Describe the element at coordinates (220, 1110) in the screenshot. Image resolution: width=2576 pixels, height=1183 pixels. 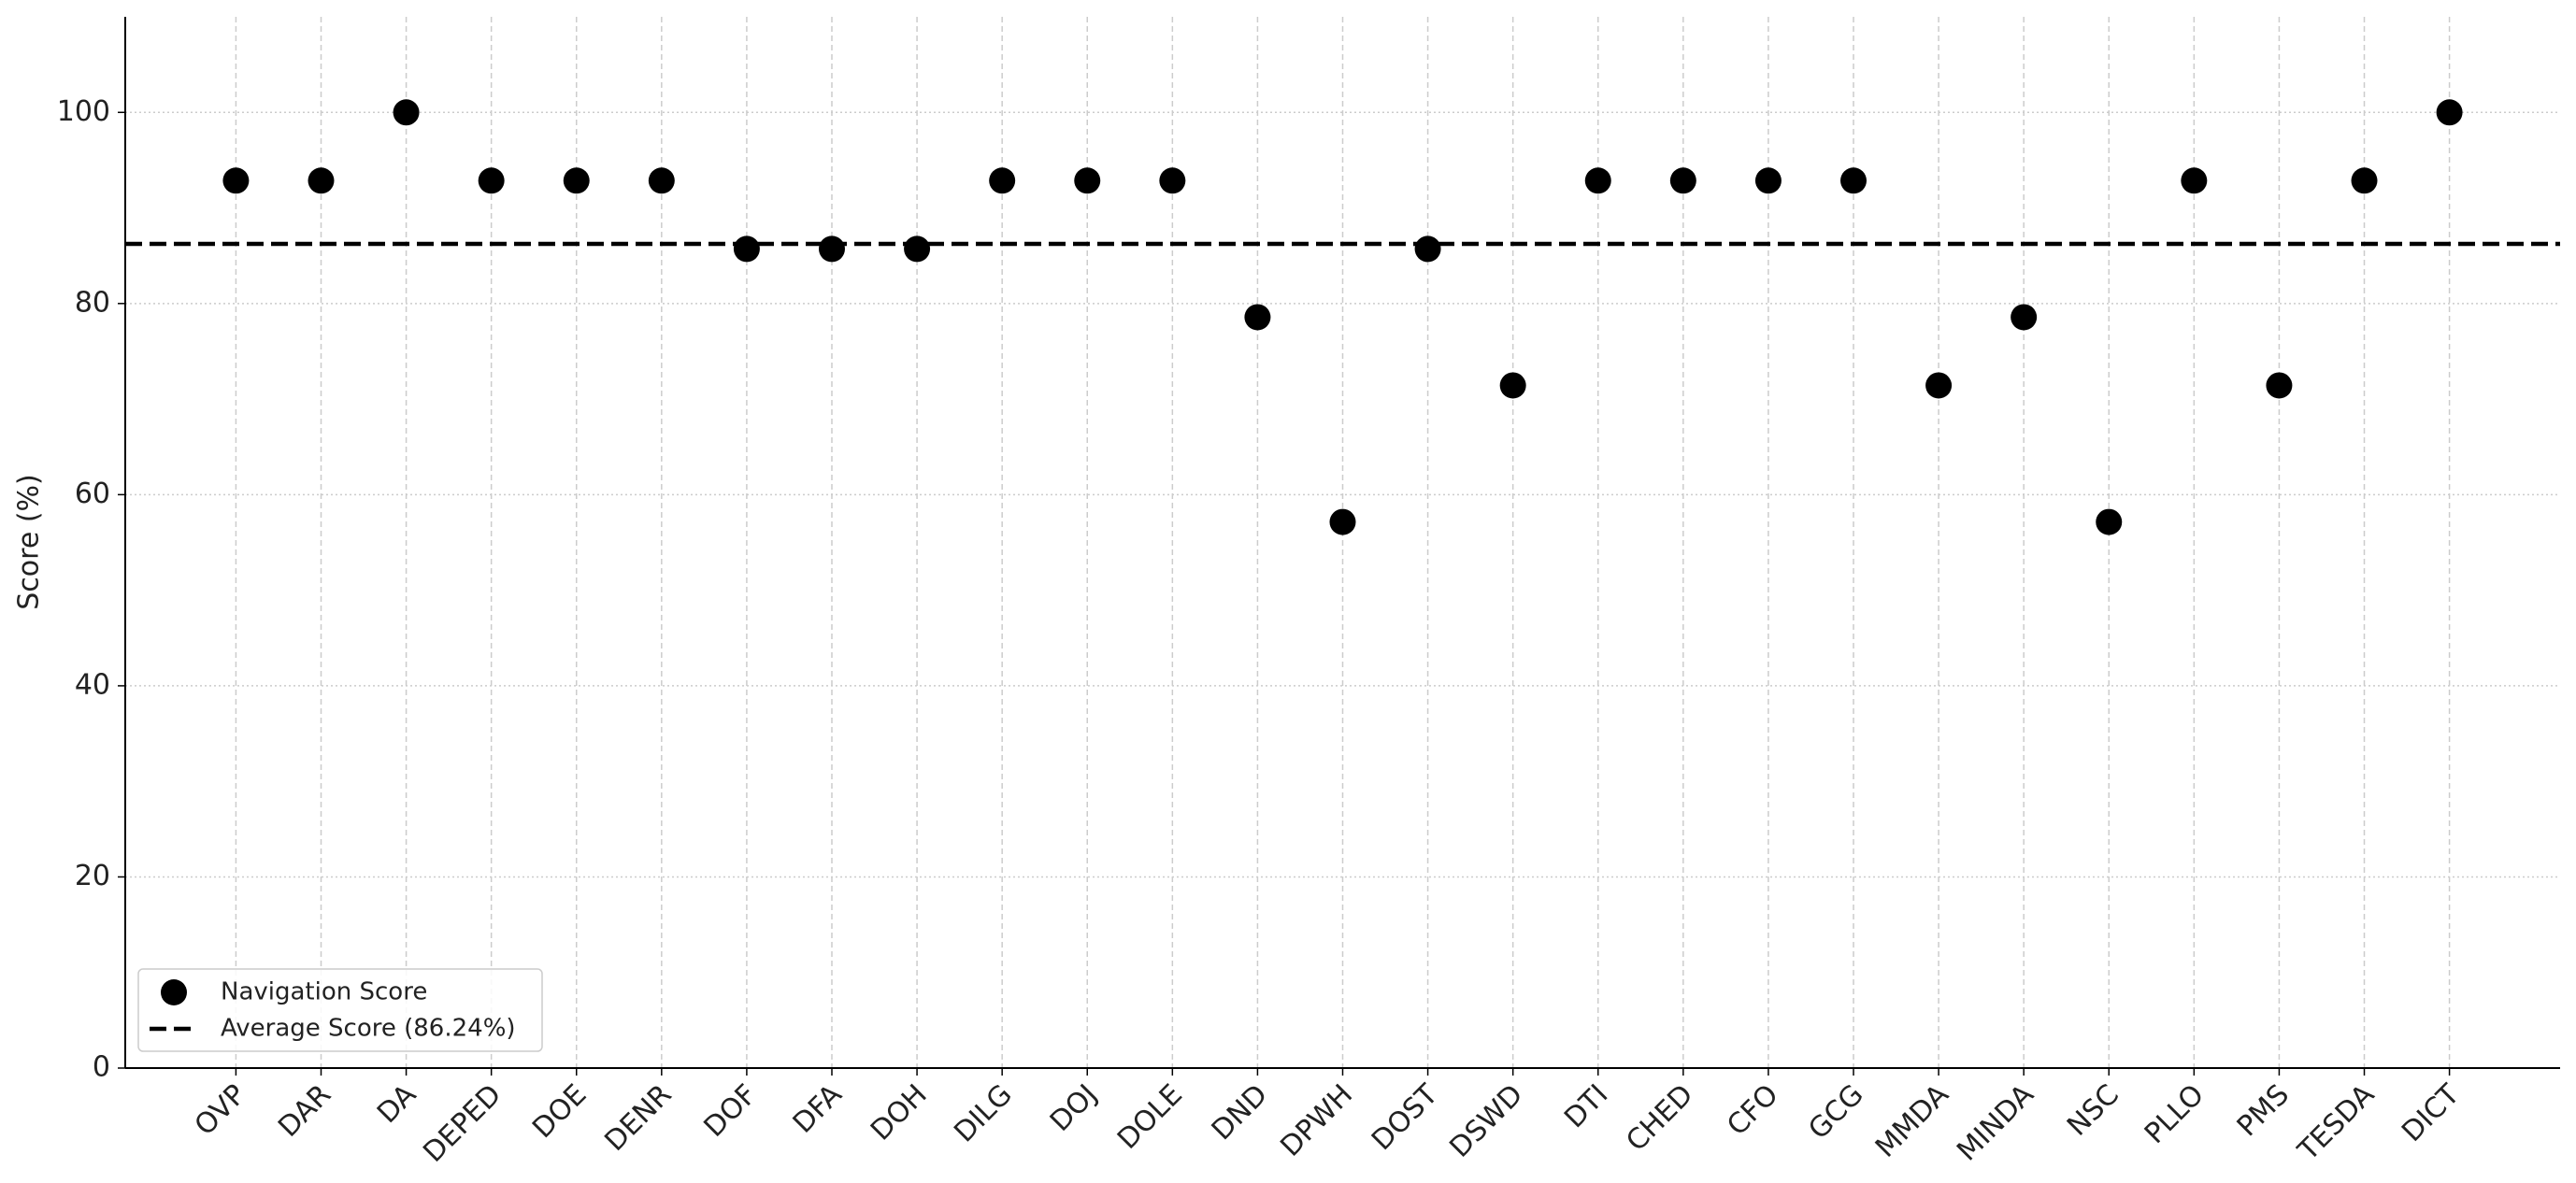
I see `x-tick-label: OVP` at that location.